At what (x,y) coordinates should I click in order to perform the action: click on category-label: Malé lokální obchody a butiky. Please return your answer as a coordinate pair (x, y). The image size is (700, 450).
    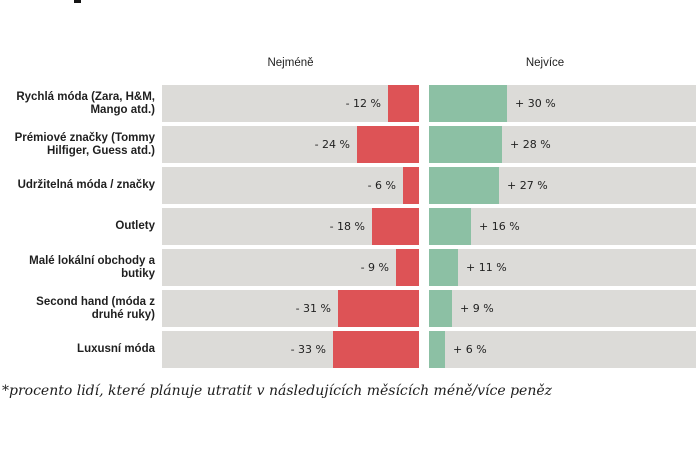
    Looking at the image, I should click on (92, 267).